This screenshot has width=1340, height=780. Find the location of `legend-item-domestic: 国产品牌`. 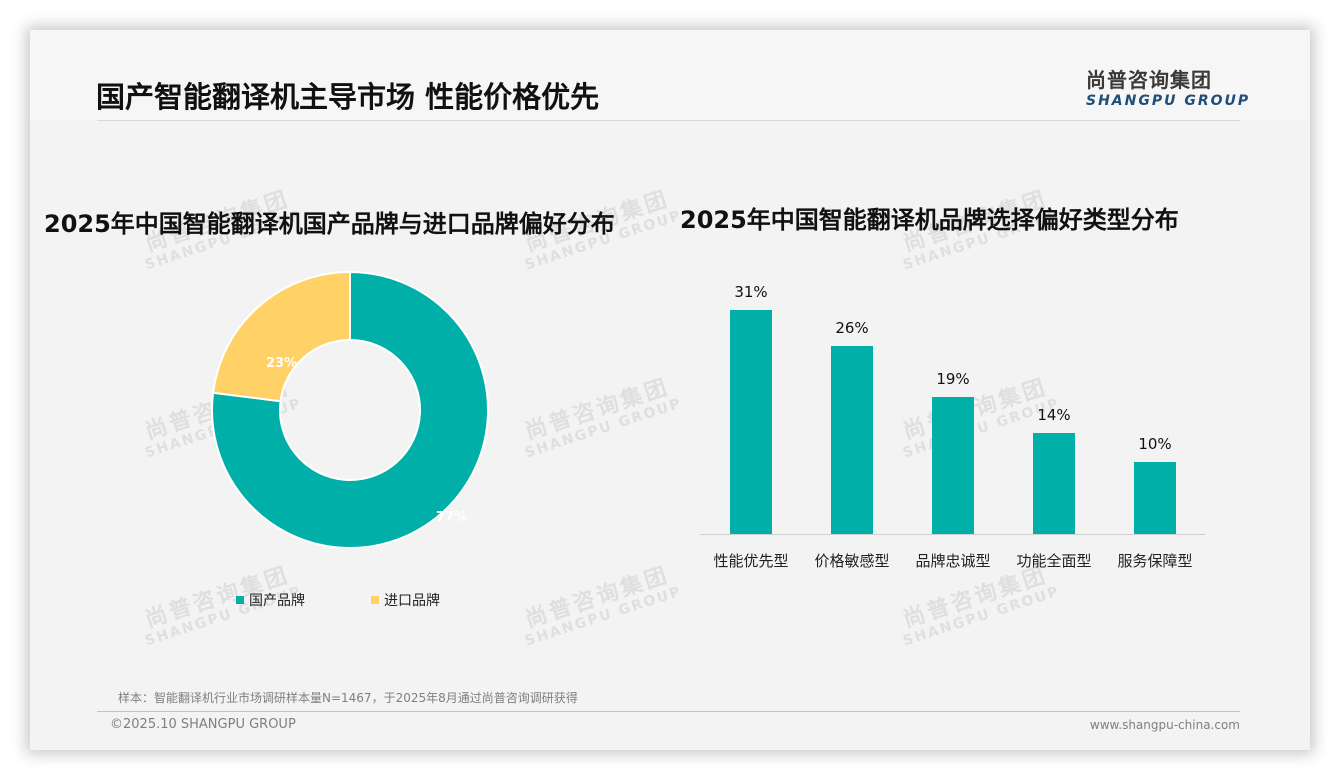

legend-item-domestic: 国产品牌 is located at coordinates (270, 600).